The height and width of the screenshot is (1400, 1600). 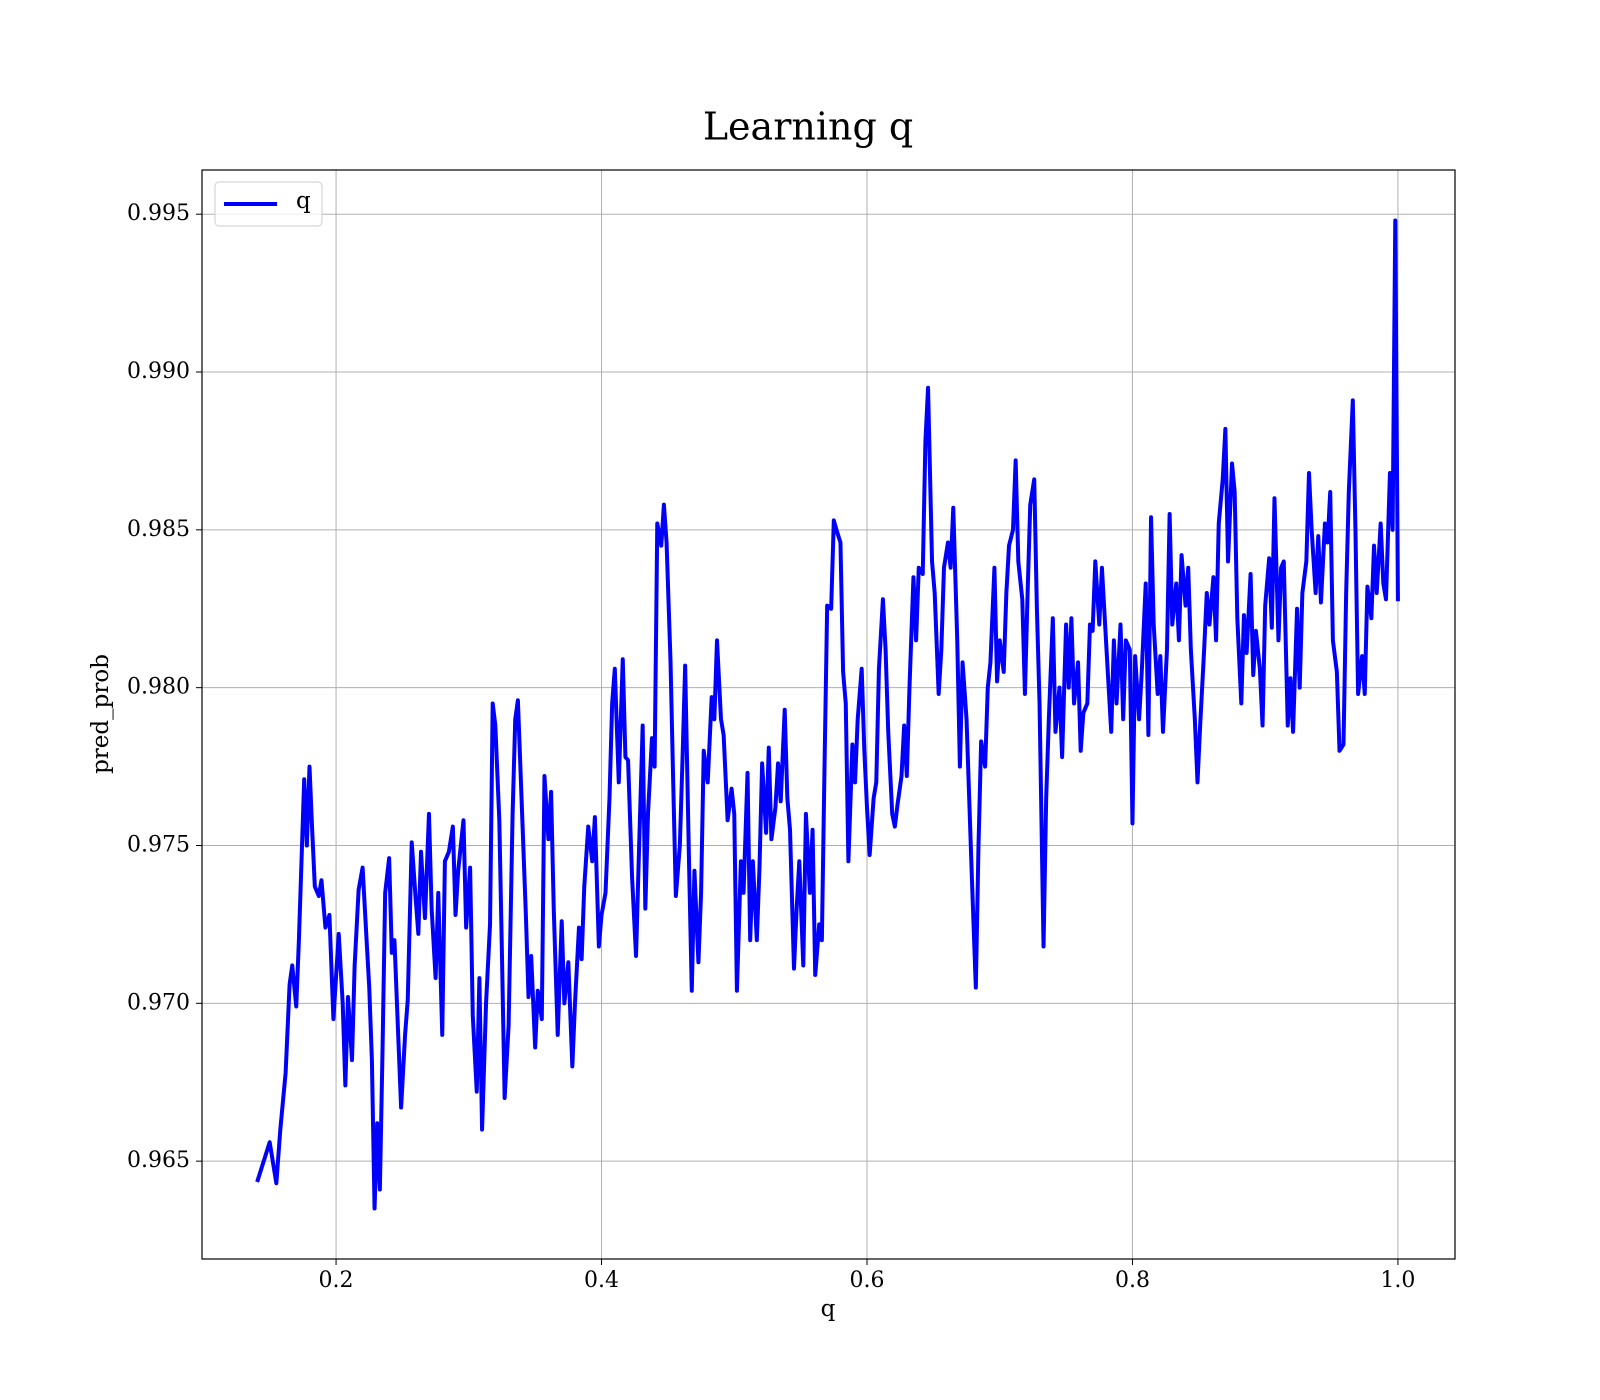 I want to click on y-tick-label: 0.970, so click(x=158, y=1002).